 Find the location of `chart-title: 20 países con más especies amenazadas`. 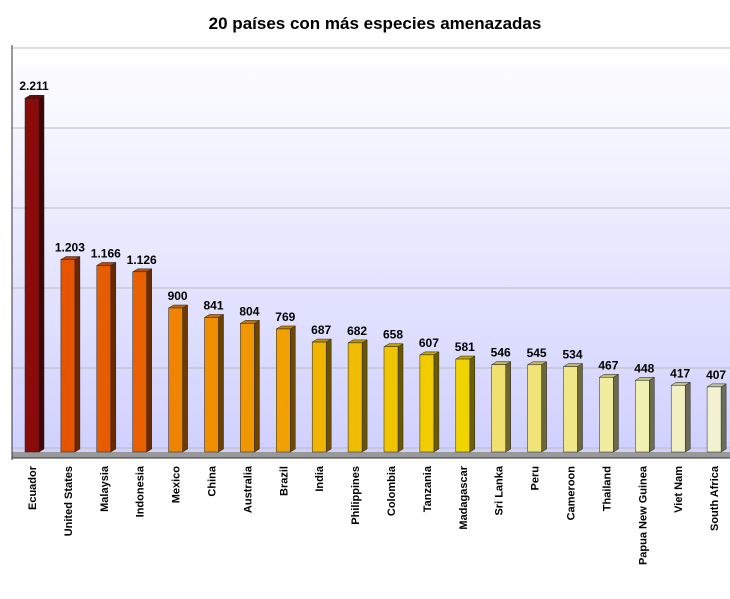

chart-title: 20 países con más especies amenazadas is located at coordinates (375, 23).